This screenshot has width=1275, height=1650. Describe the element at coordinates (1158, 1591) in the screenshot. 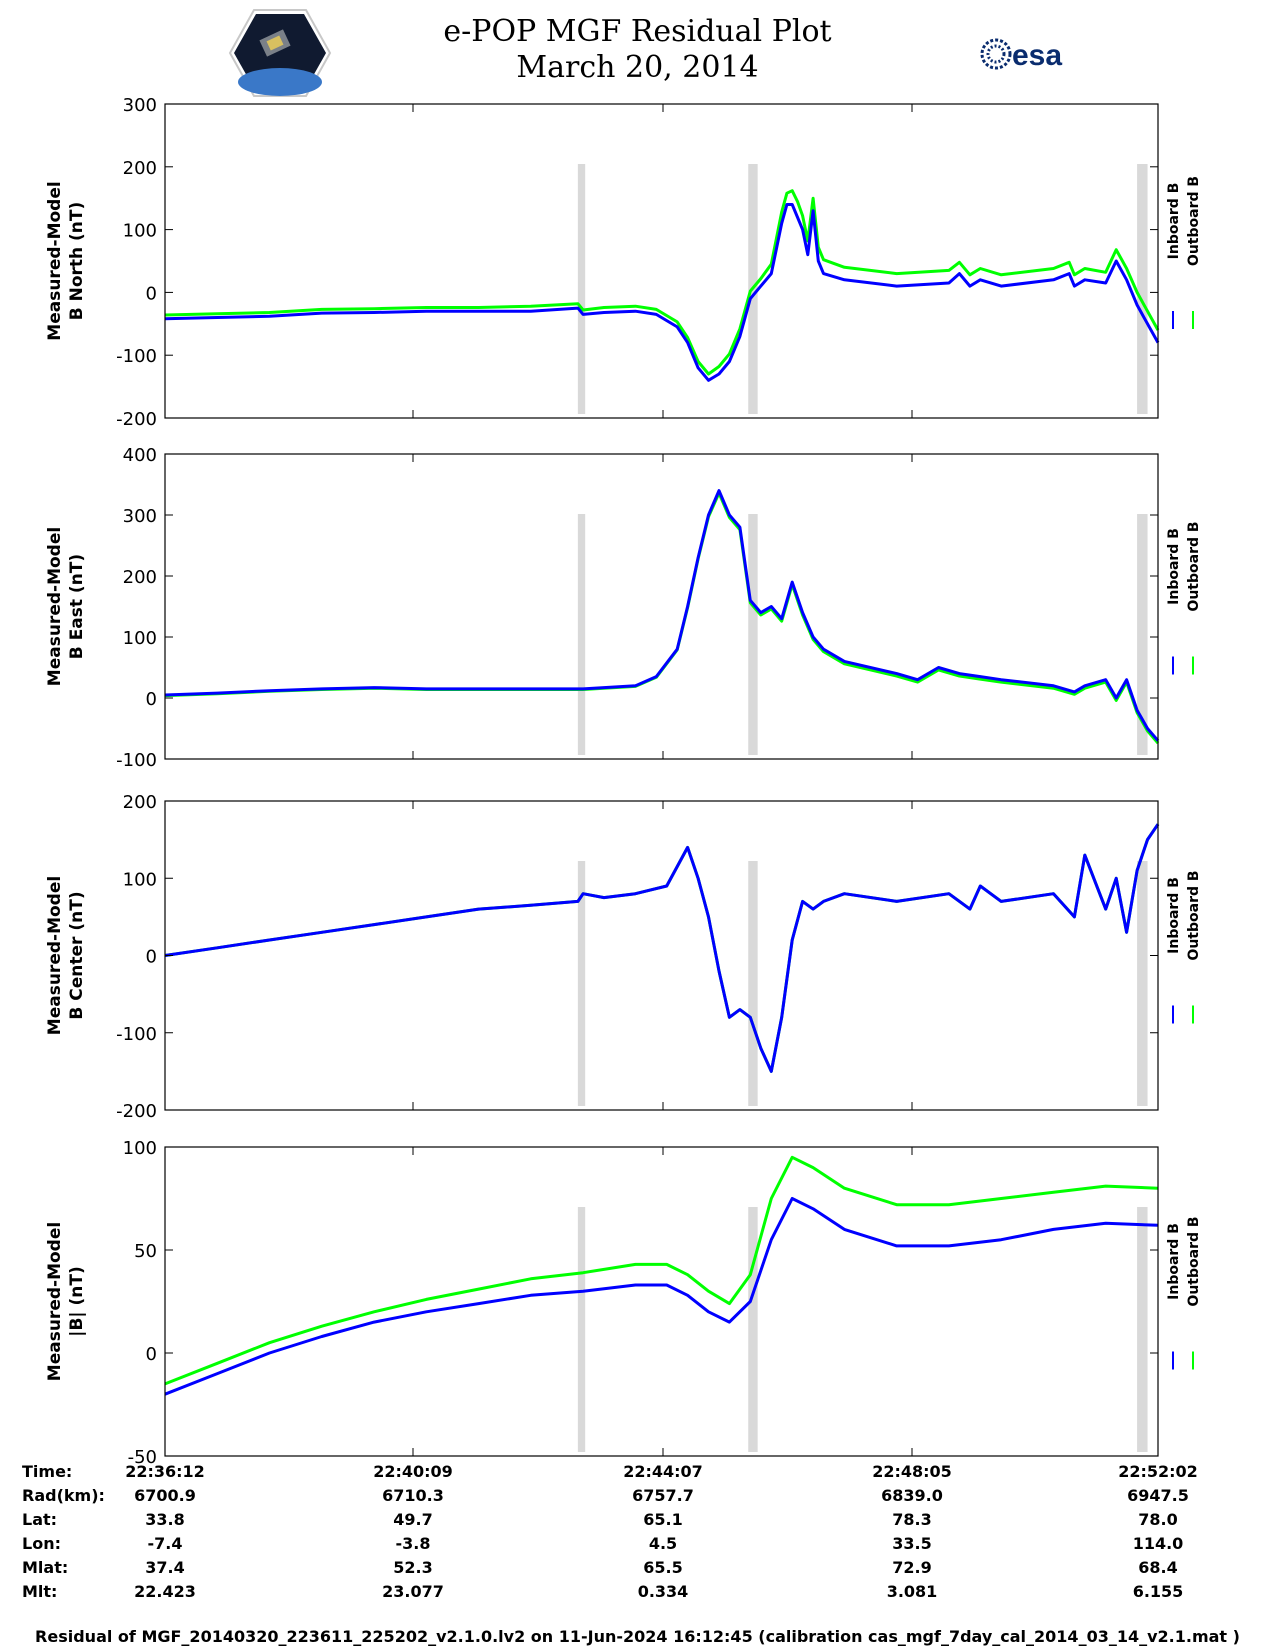

I see `ephemeris-value: 6.155` at that location.